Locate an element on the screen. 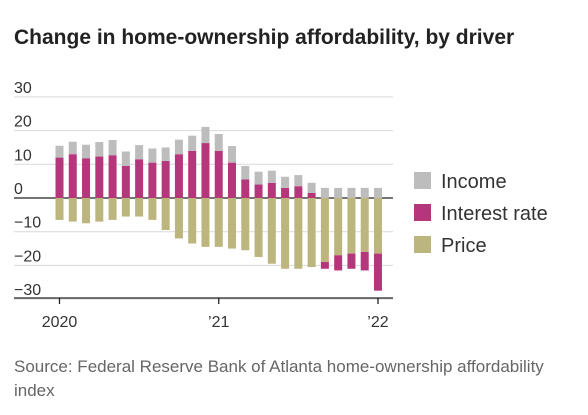 This screenshot has width=588, height=415. x-tick-label: ’22 is located at coordinates (377, 322).